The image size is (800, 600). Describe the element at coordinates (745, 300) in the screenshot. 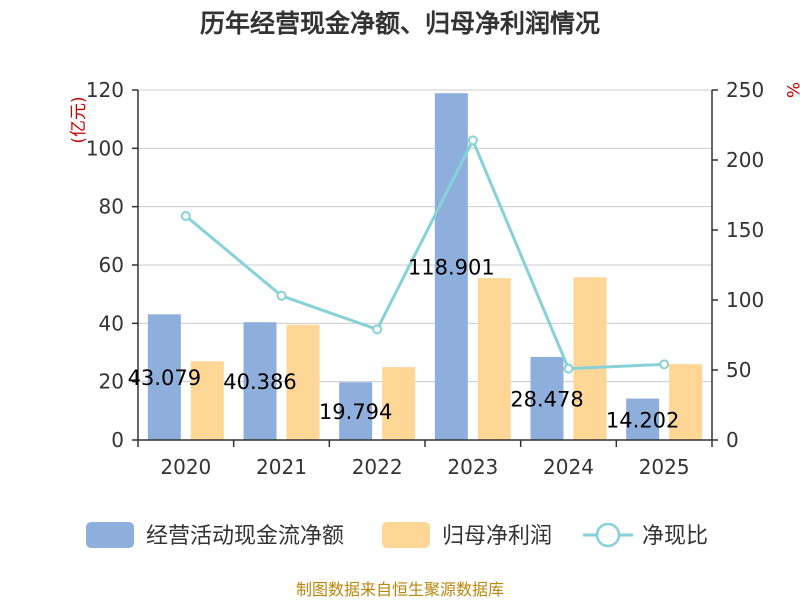

I see `right-tick-label: 100` at that location.